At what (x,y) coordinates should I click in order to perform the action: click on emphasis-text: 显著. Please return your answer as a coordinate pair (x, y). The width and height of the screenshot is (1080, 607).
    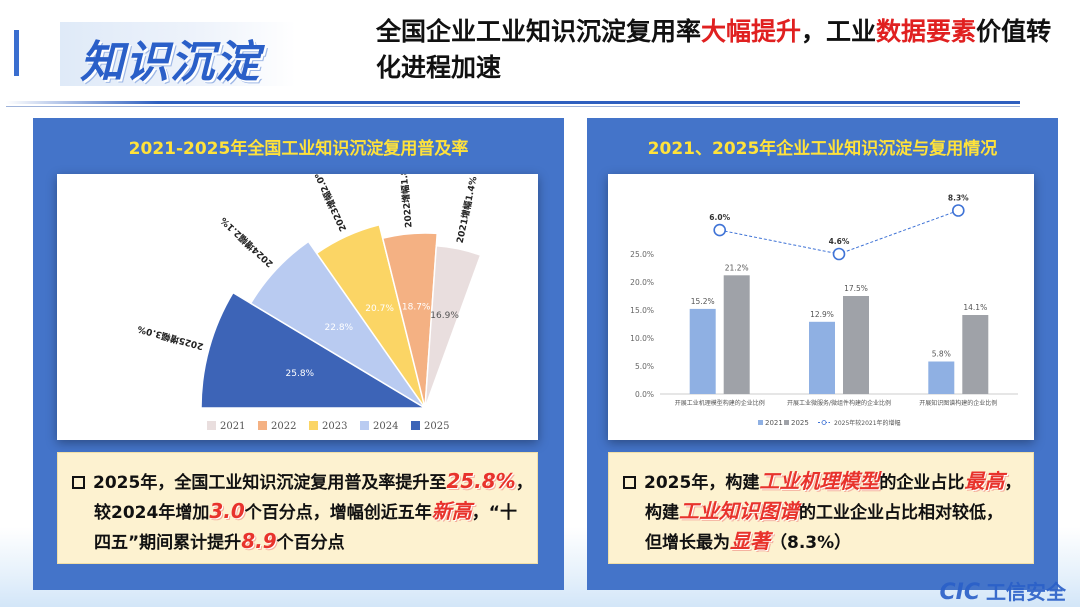
    Looking at the image, I should click on (750, 541).